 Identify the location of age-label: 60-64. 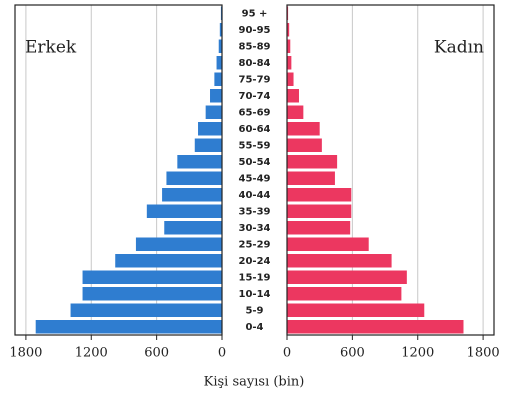
(255, 129).